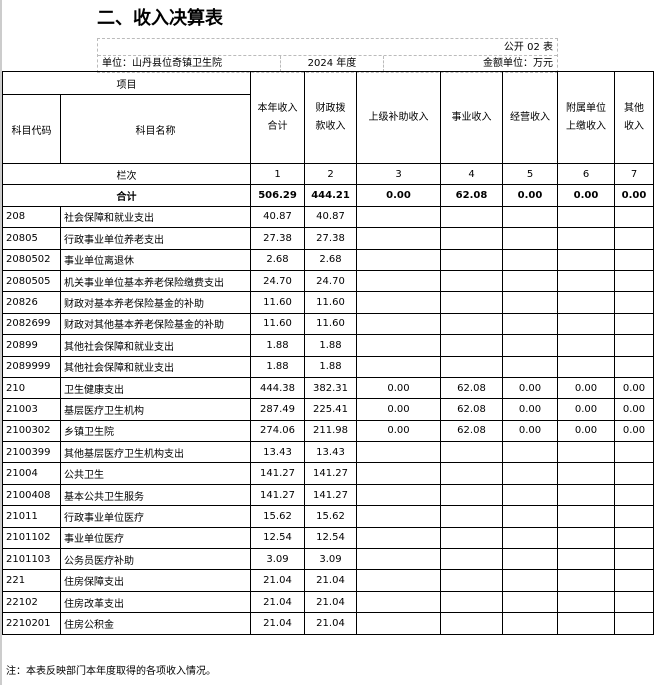 The width and height of the screenshot is (654, 685). What do you see at coordinates (31, 431) in the screenshot?
I see `subject-code: 2100302` at bounding box center [31, 431].